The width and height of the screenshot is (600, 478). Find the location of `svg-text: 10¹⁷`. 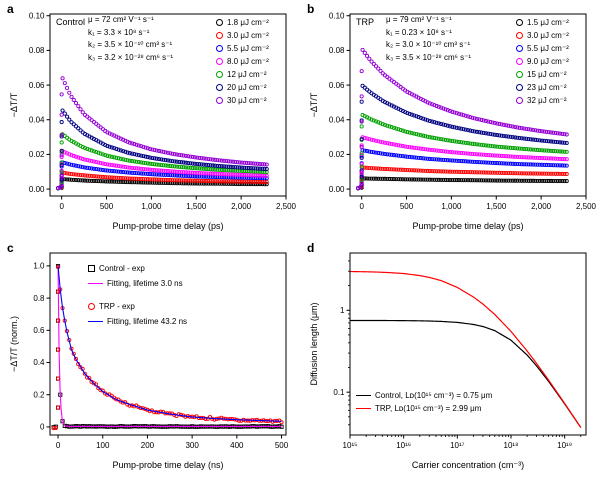

svg-text: 10¹⁷ is located at coordinates (457, 445).